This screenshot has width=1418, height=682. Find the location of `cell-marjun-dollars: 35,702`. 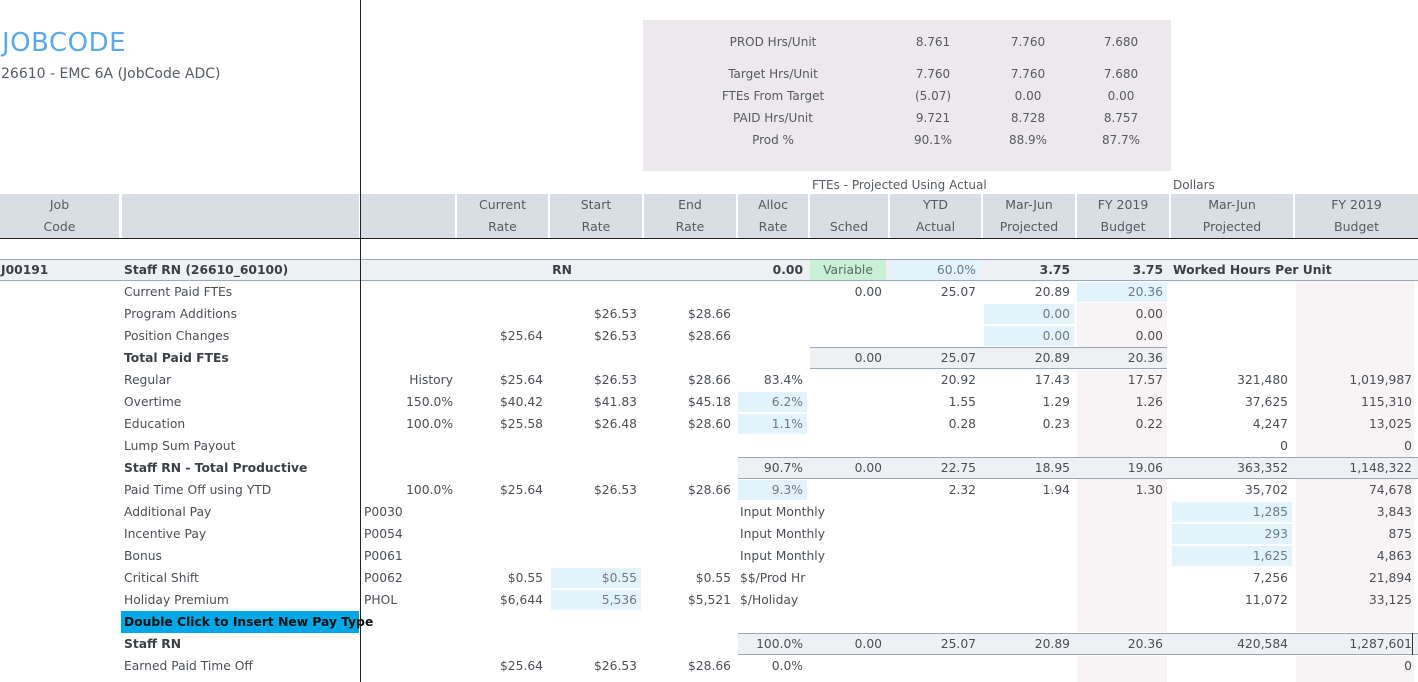

cell-marjun-dollars: 35,702 is located at coordinates (1266, 490).